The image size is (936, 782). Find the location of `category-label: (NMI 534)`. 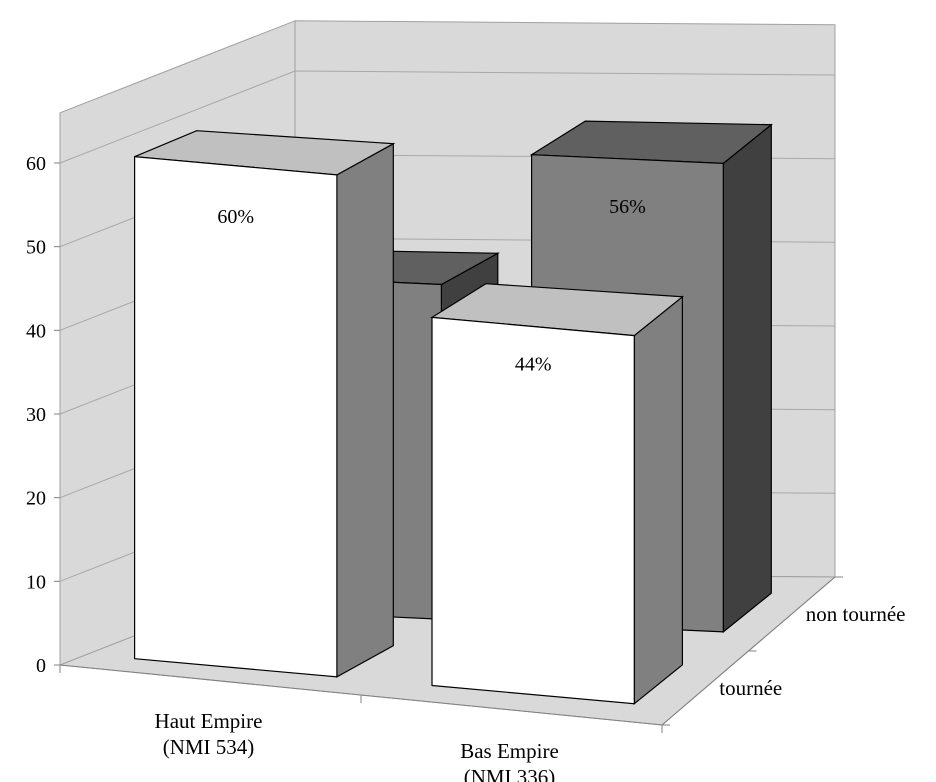

category-label: (NMI 534) is located at coordinates (209, 747).